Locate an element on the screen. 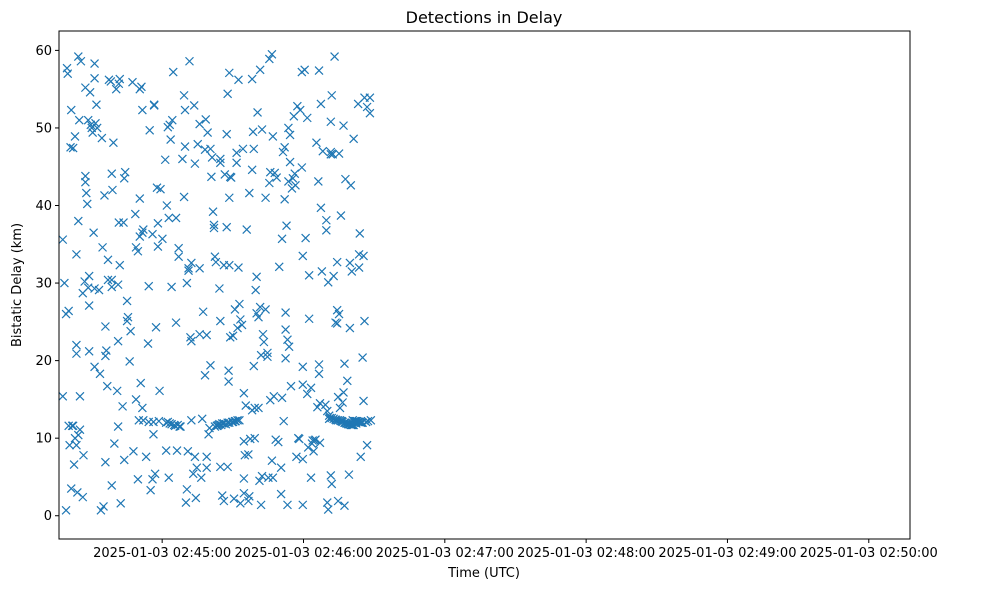 The height and width of the screenshot is (590, 989). y-tick-label-6: 60 is located at coordinates (43, 51).